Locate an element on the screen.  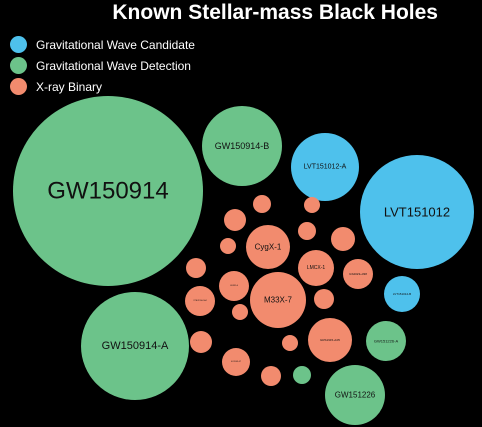
chart-title: Known Stellar-mass Black Holes is located at coordinates (275, 12).